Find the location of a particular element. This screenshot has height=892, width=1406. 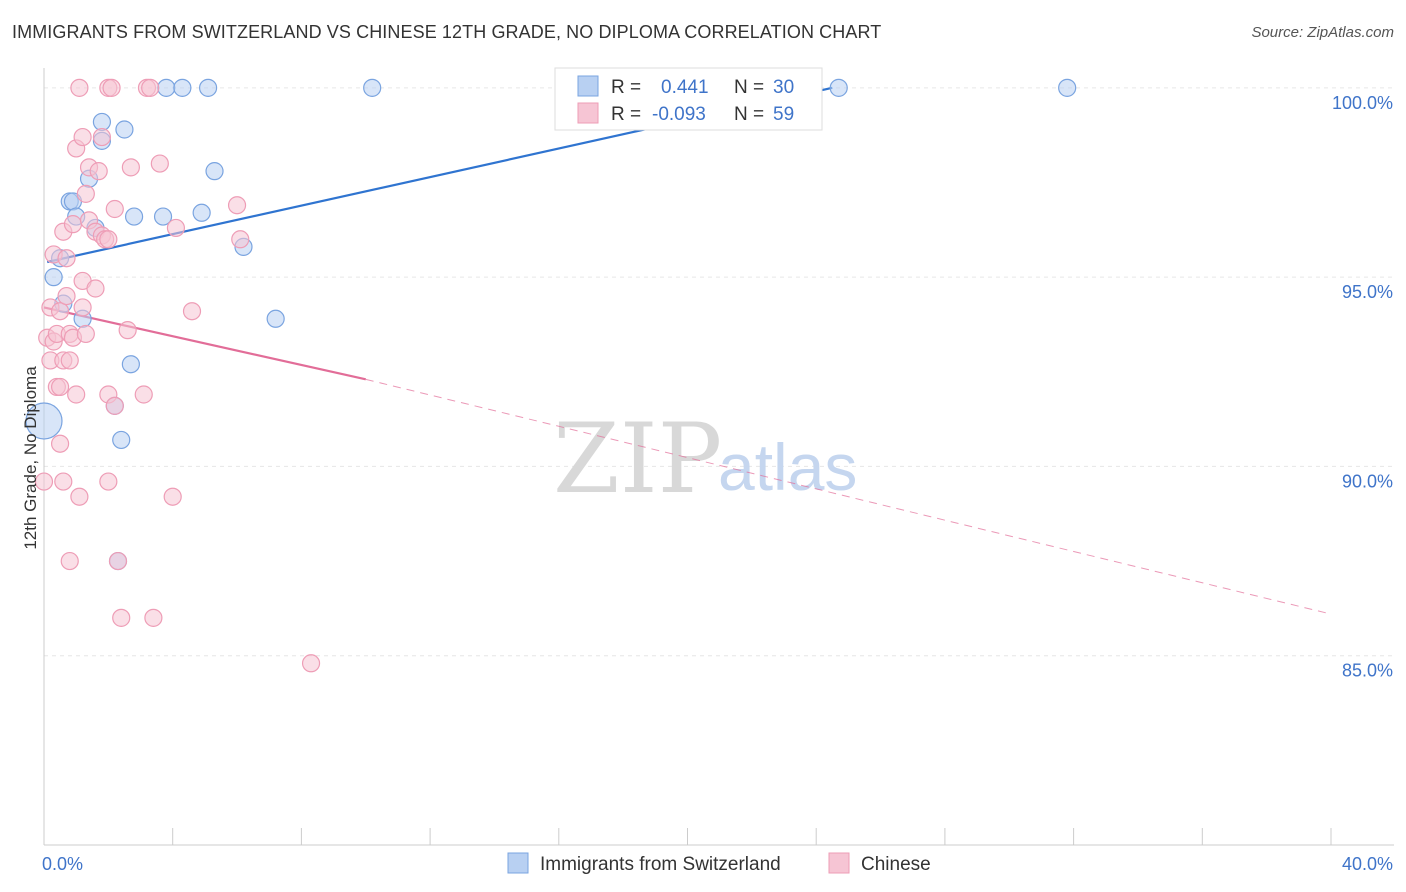

watermark: ZIP atlas is located at coordinates (705, 459).